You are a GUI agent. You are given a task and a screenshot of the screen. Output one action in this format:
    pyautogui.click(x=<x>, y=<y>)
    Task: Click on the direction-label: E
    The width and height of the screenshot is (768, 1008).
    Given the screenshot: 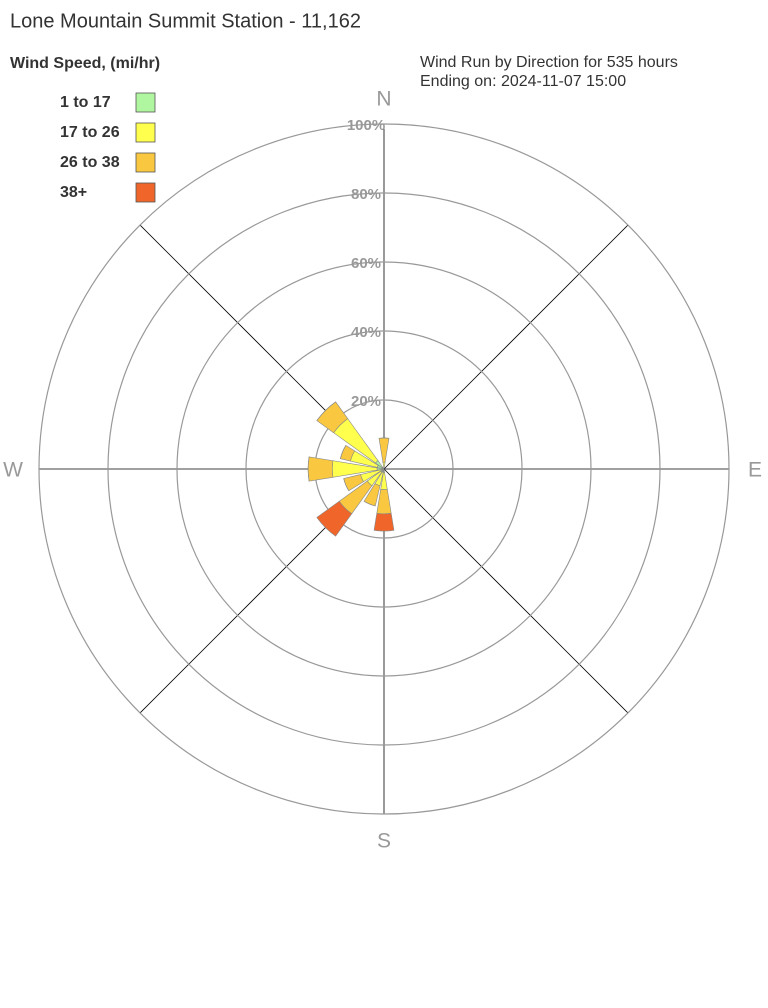 What is the action you would take?
    pyautogui.click(x=755, y=470)
    